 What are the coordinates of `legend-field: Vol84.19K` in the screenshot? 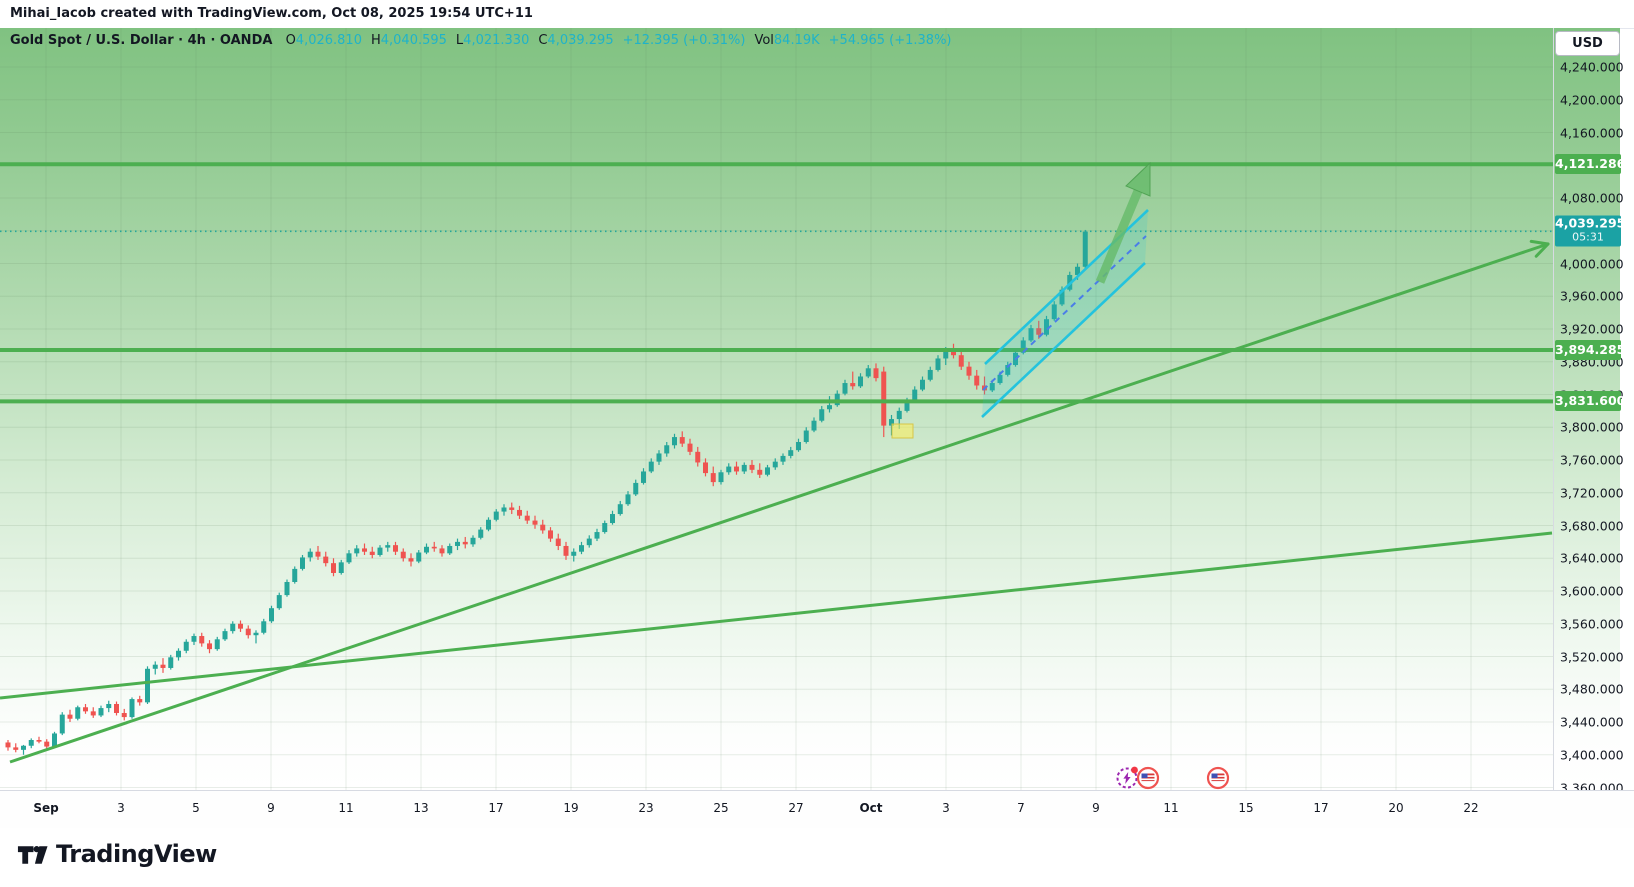 It's located at (787, 40).